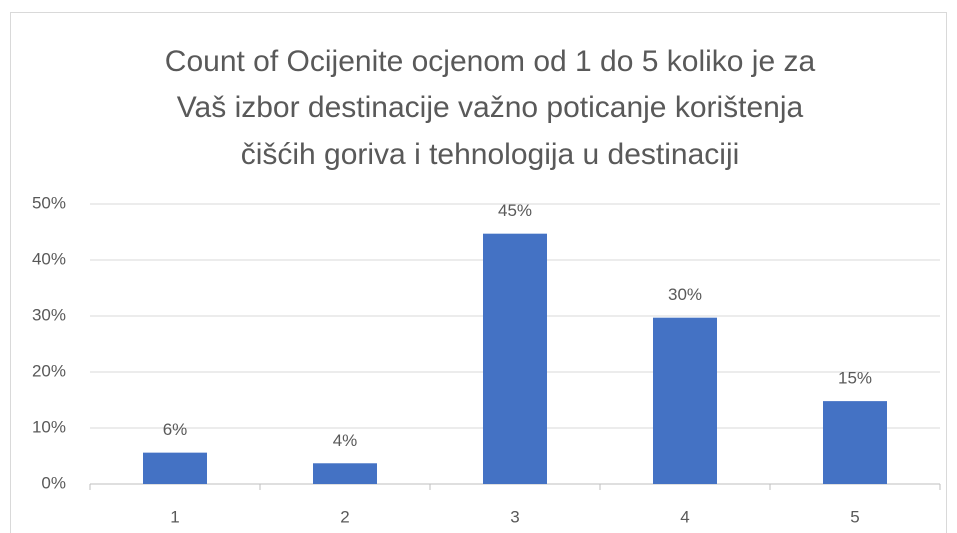 The width and height of the screenshot is (957, 533). Describe the element at coordinates (685, 294) in the screenshot. I see `data-label: 30%` at that location.